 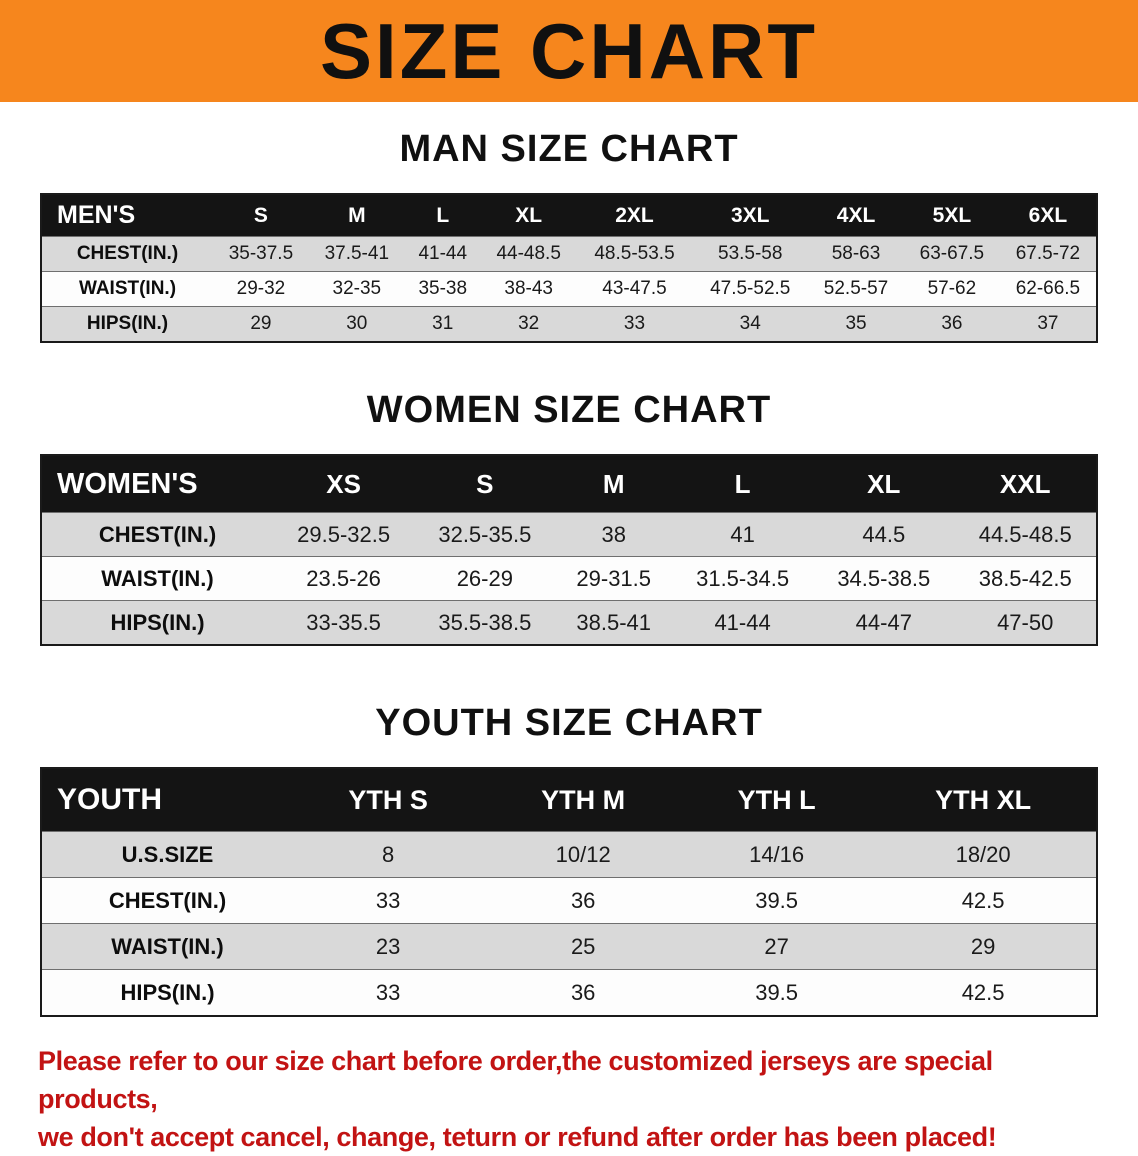 What do you see at coordinates (569, 149) in the screenshot?
I see `men-section-heading: MAN SIZE CHART` at bounding box center [569, 149].